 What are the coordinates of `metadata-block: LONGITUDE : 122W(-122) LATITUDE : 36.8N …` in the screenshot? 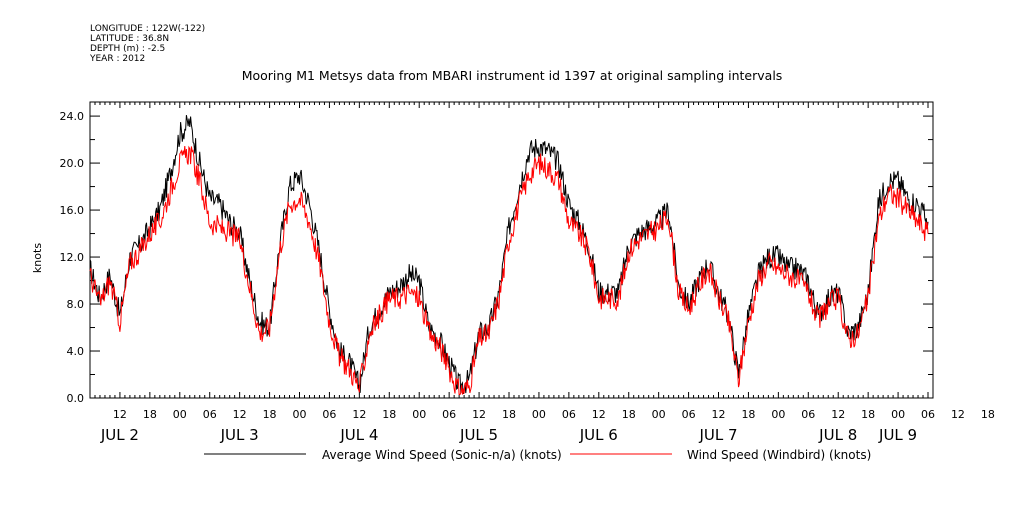 It's located at (147, 44).